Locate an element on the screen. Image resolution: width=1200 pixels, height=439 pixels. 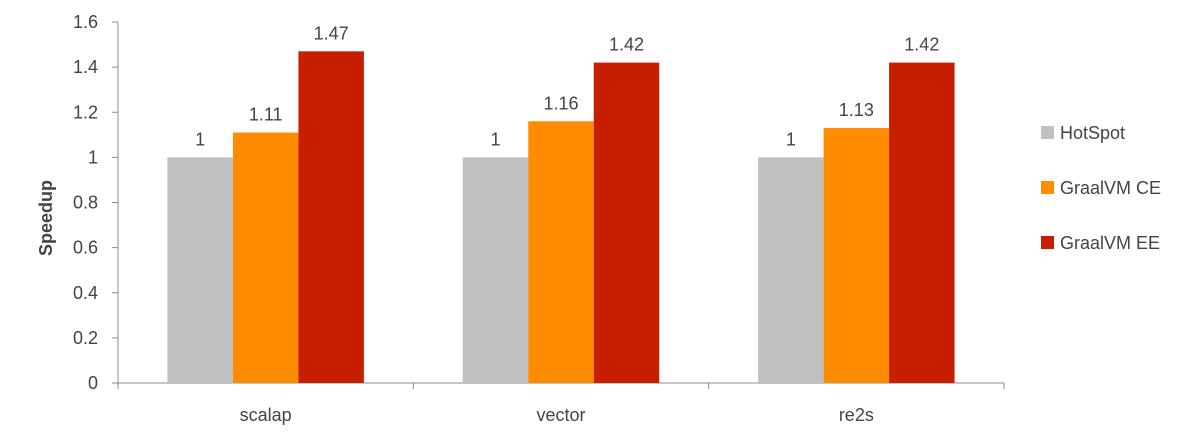
legend-label: GraalVM CE is located at coordinates (1110, 188).